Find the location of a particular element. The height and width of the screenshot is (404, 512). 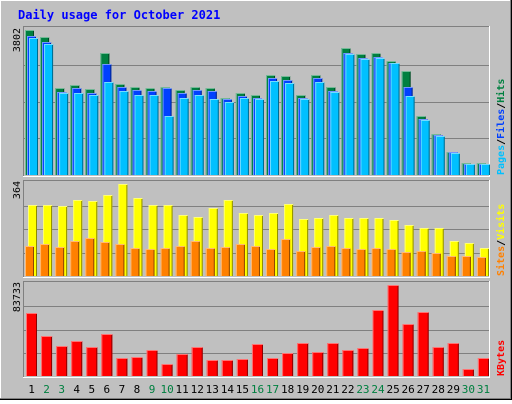

x-label-day-11: 11 is located at coordinates (182, 389).